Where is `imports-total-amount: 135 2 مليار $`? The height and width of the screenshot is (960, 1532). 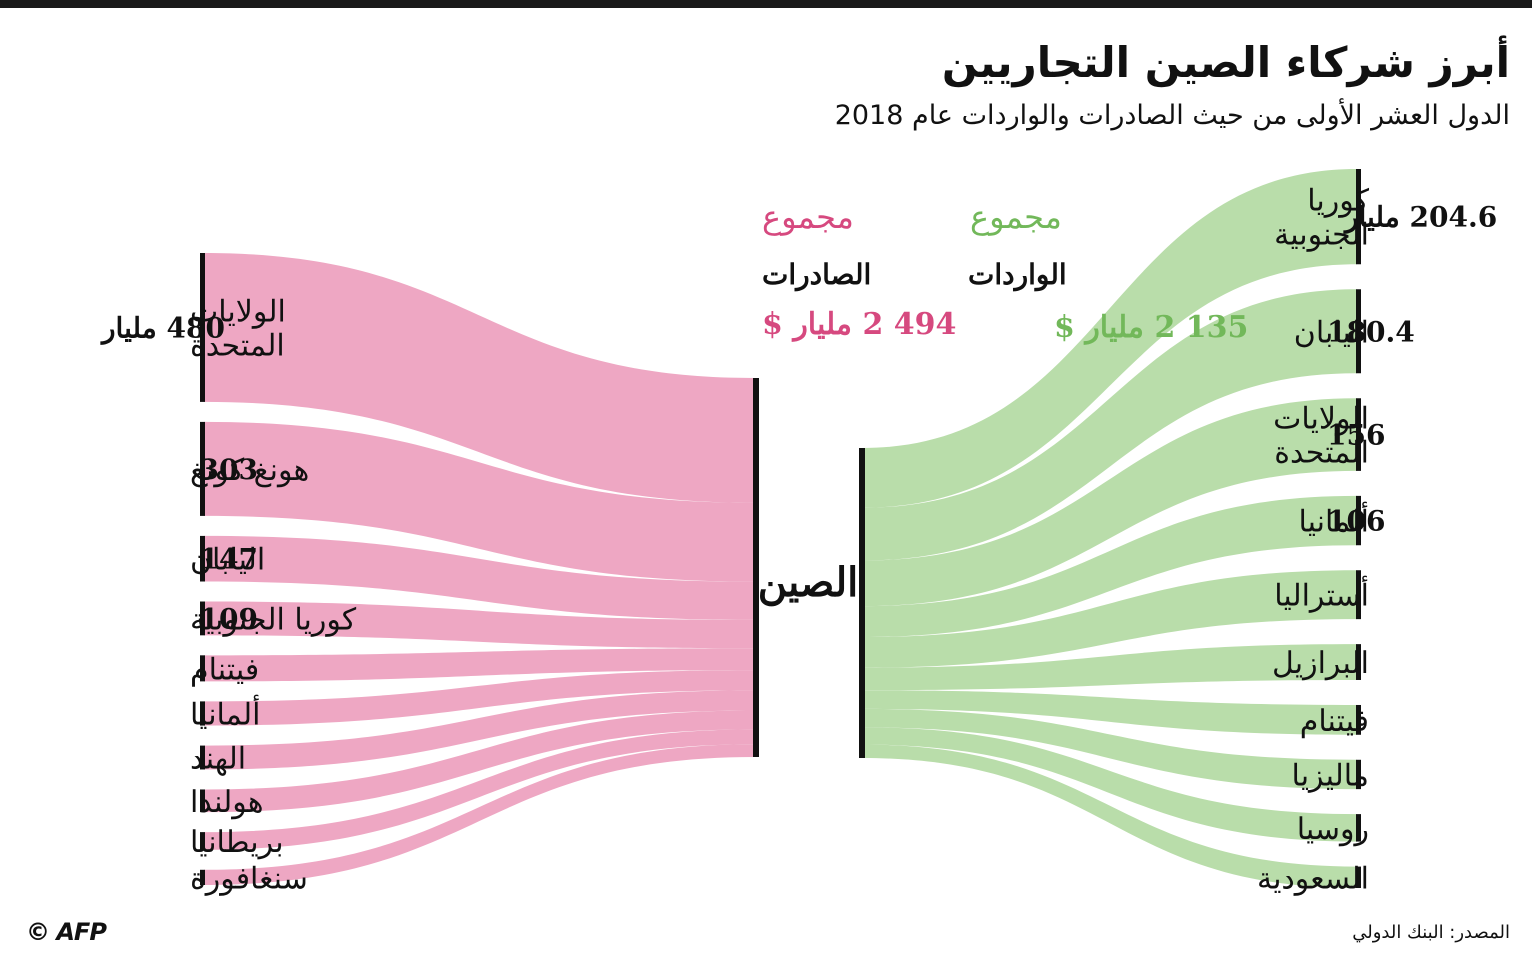
imports-total-amount: 135 2 مليار $ is located at coordinates (1151, 327).